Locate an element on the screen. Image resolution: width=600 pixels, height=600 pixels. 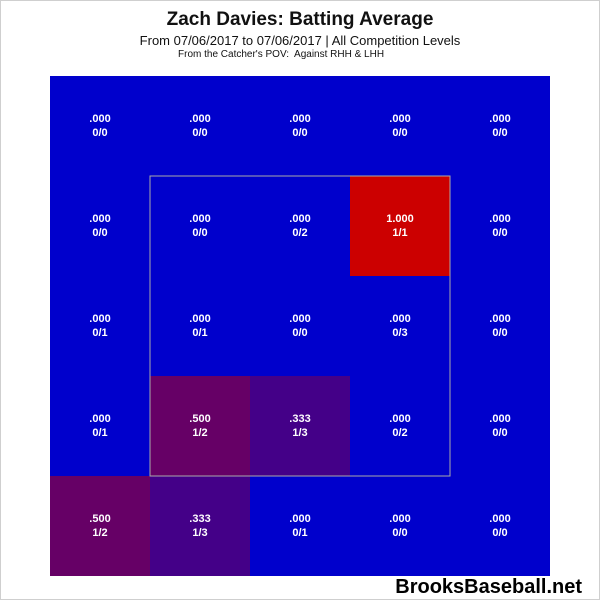
zone-cell-r4-c5: .000 0/0 is located at coordinates (500, 426).